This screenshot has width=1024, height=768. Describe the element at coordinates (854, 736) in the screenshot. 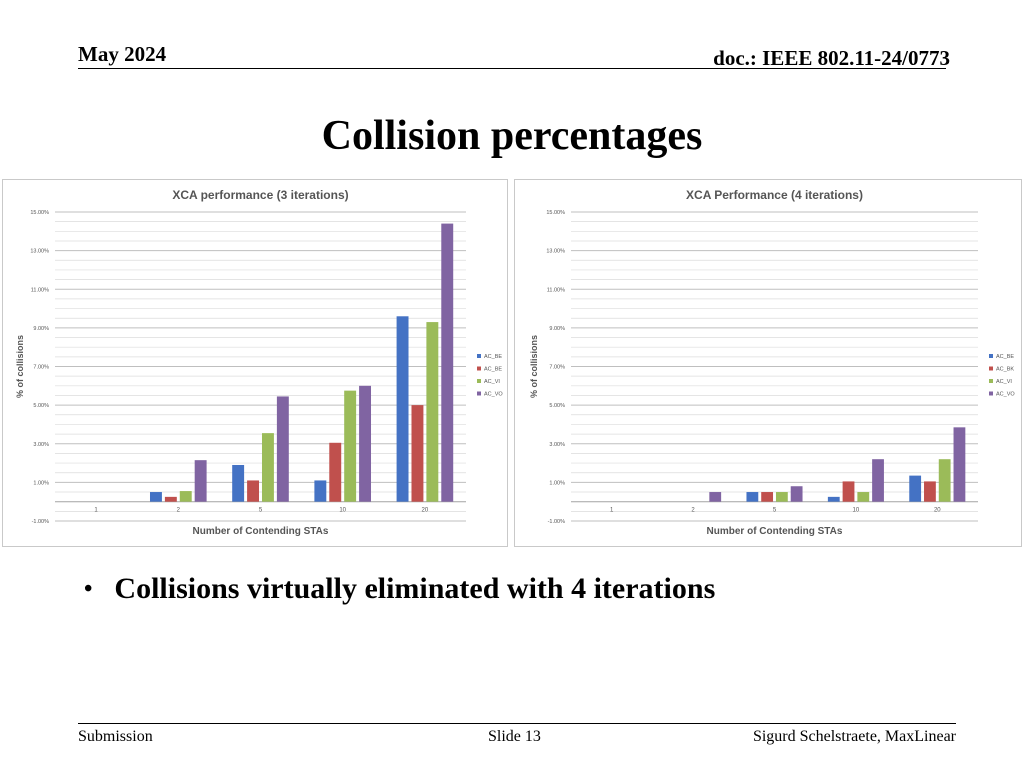

I see `footer-author: Sigurd Schelstraete, MaxLinear` at that location.